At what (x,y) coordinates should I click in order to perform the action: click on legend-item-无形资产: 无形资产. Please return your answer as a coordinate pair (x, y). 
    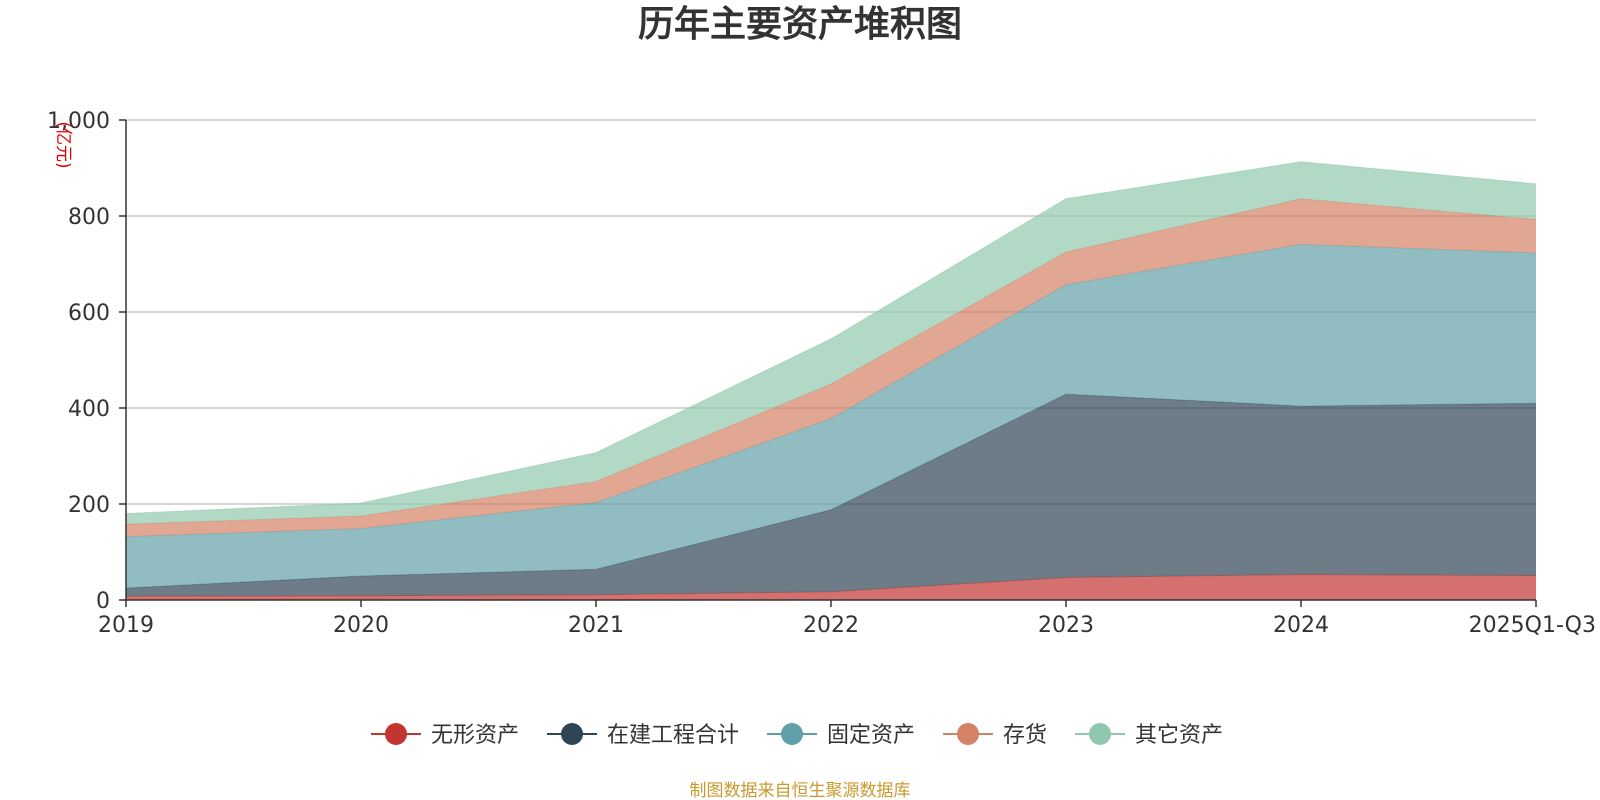
    Looking at the image, I should click on (445, 735).